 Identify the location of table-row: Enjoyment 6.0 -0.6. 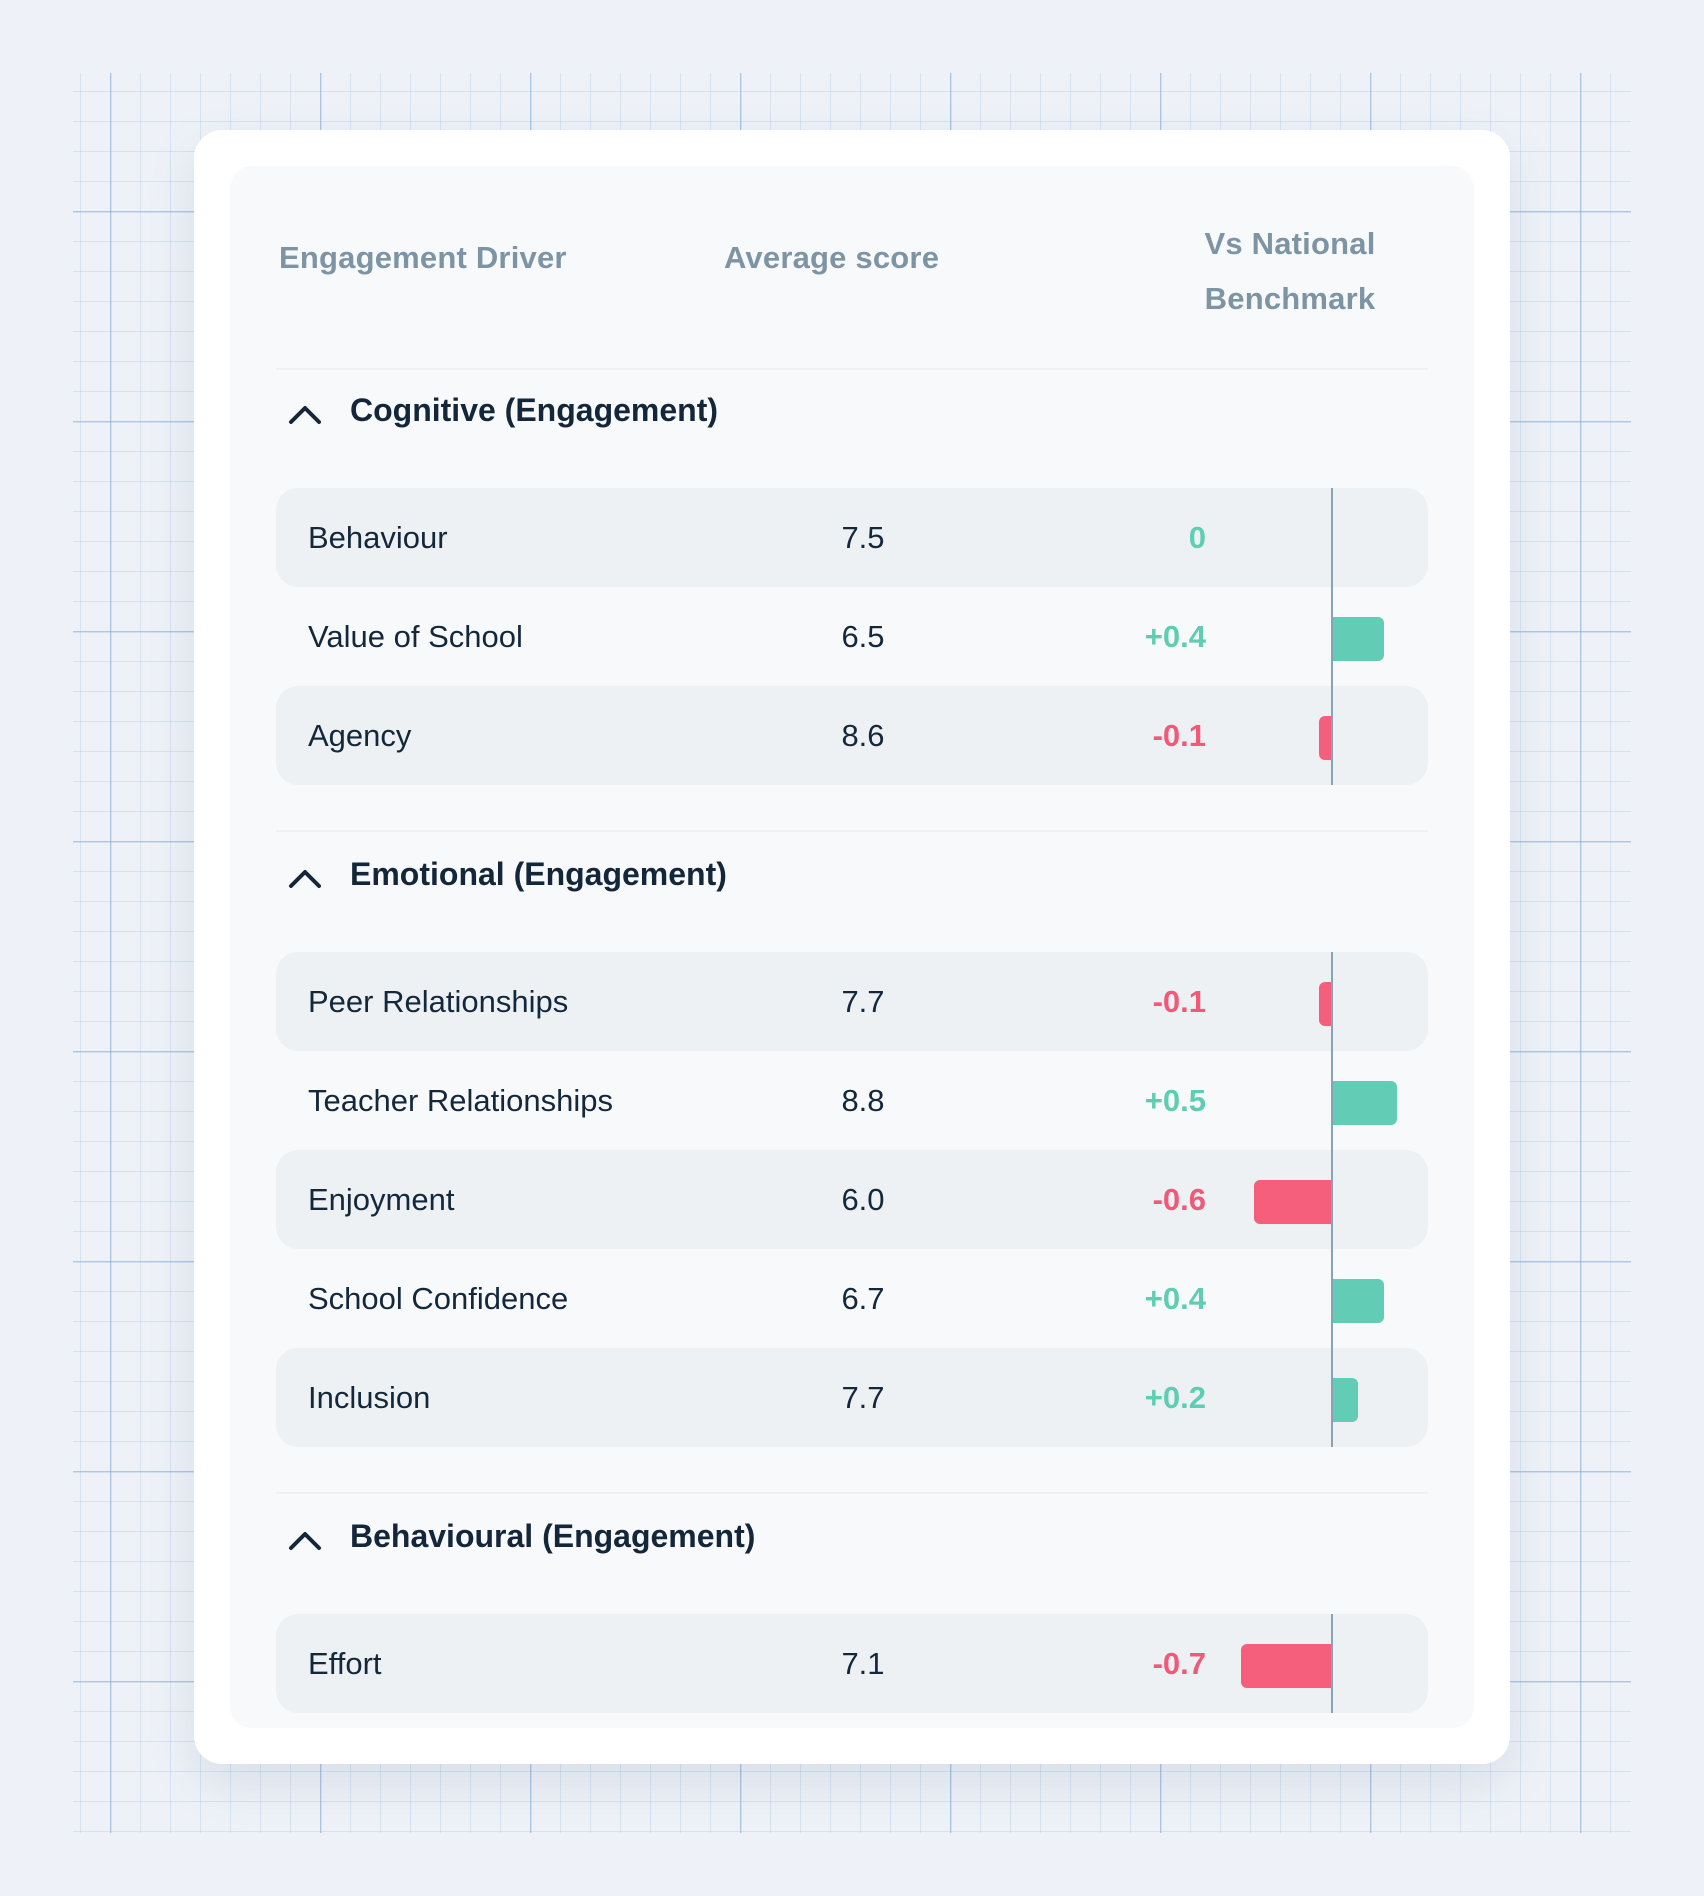
(852, 1199).